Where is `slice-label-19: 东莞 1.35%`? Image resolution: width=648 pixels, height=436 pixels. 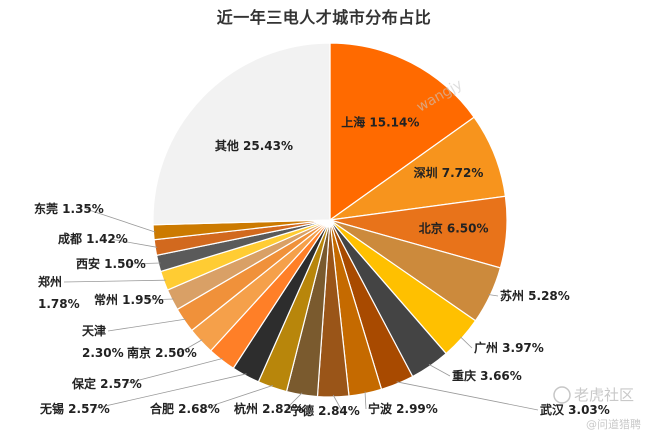
slice-label-19: 东莞 1.35% is located at coordinates (69, 208).